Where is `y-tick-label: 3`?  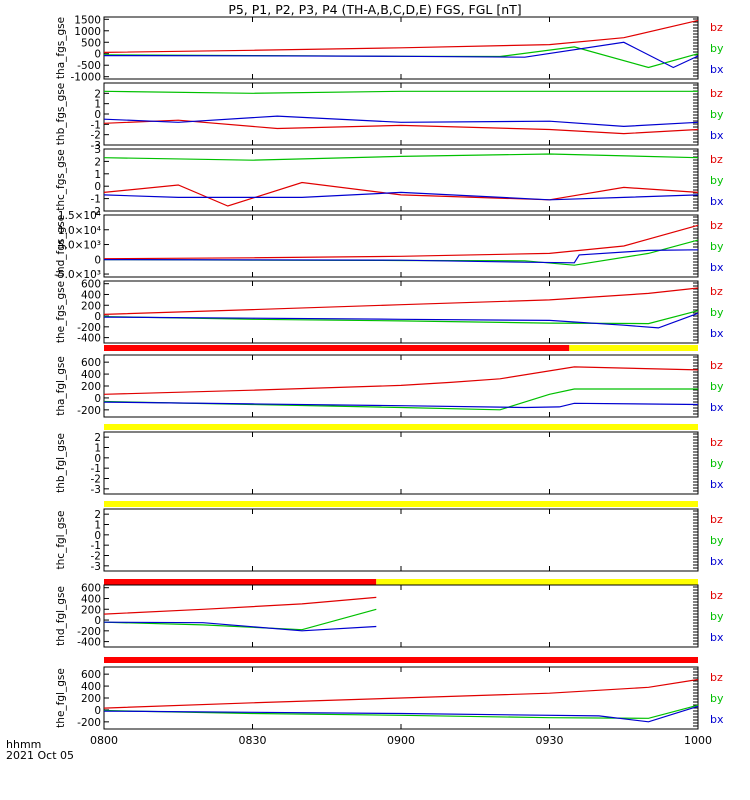 y-tick-label: 3 is located at coordinates (97, 150).